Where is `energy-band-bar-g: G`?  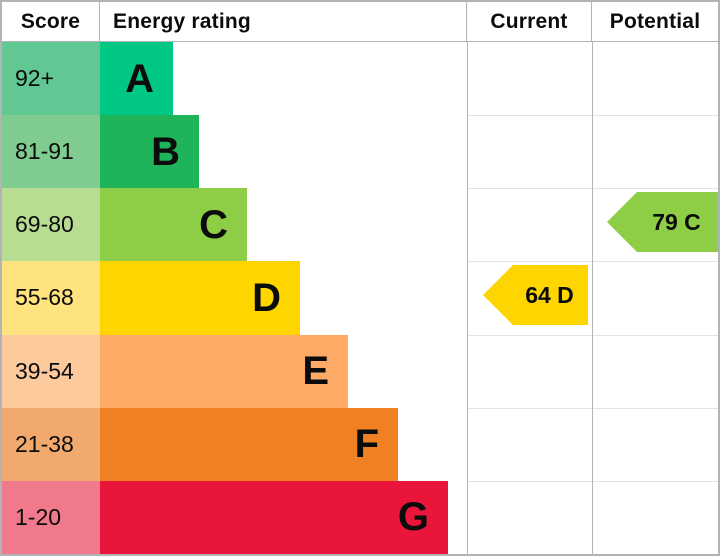
energy-band-bar-g: G is located at coordinates (274, 517).